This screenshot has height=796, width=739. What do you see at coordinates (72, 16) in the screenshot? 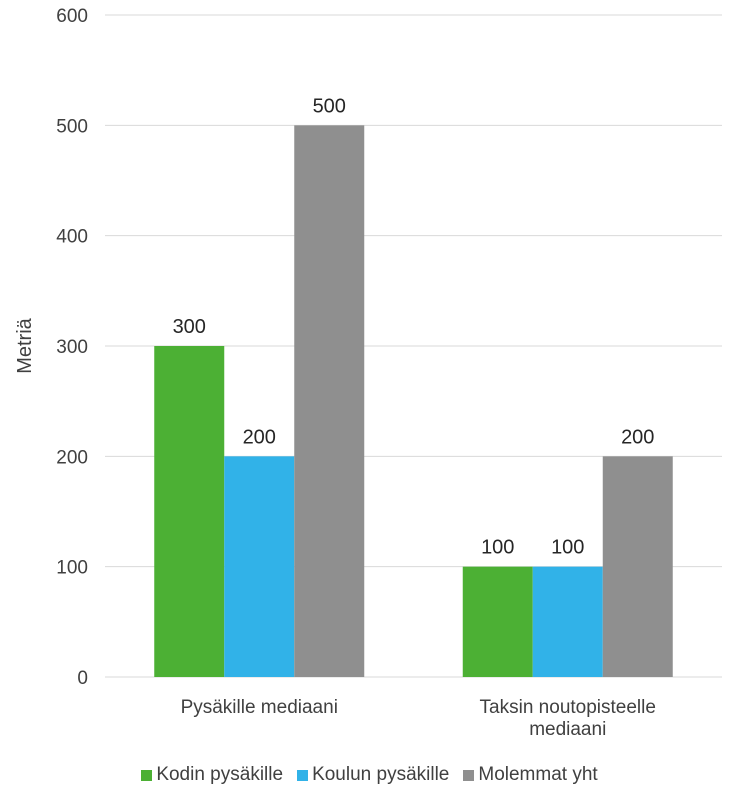
I see `y-tick-label: 600` at bounding box center [72, 16].